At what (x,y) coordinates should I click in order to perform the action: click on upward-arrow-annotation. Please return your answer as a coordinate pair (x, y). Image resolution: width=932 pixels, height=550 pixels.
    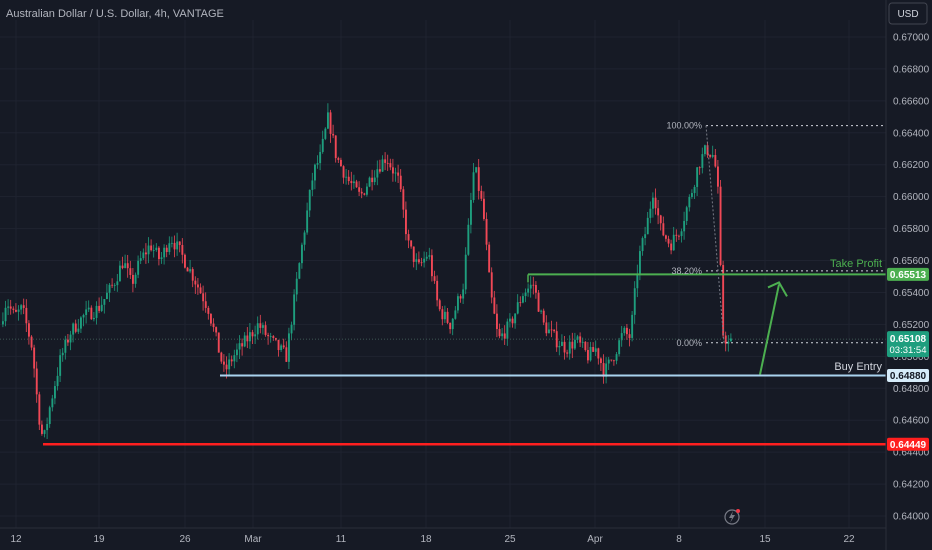
    Looking at the image, I should click on (773, 328).